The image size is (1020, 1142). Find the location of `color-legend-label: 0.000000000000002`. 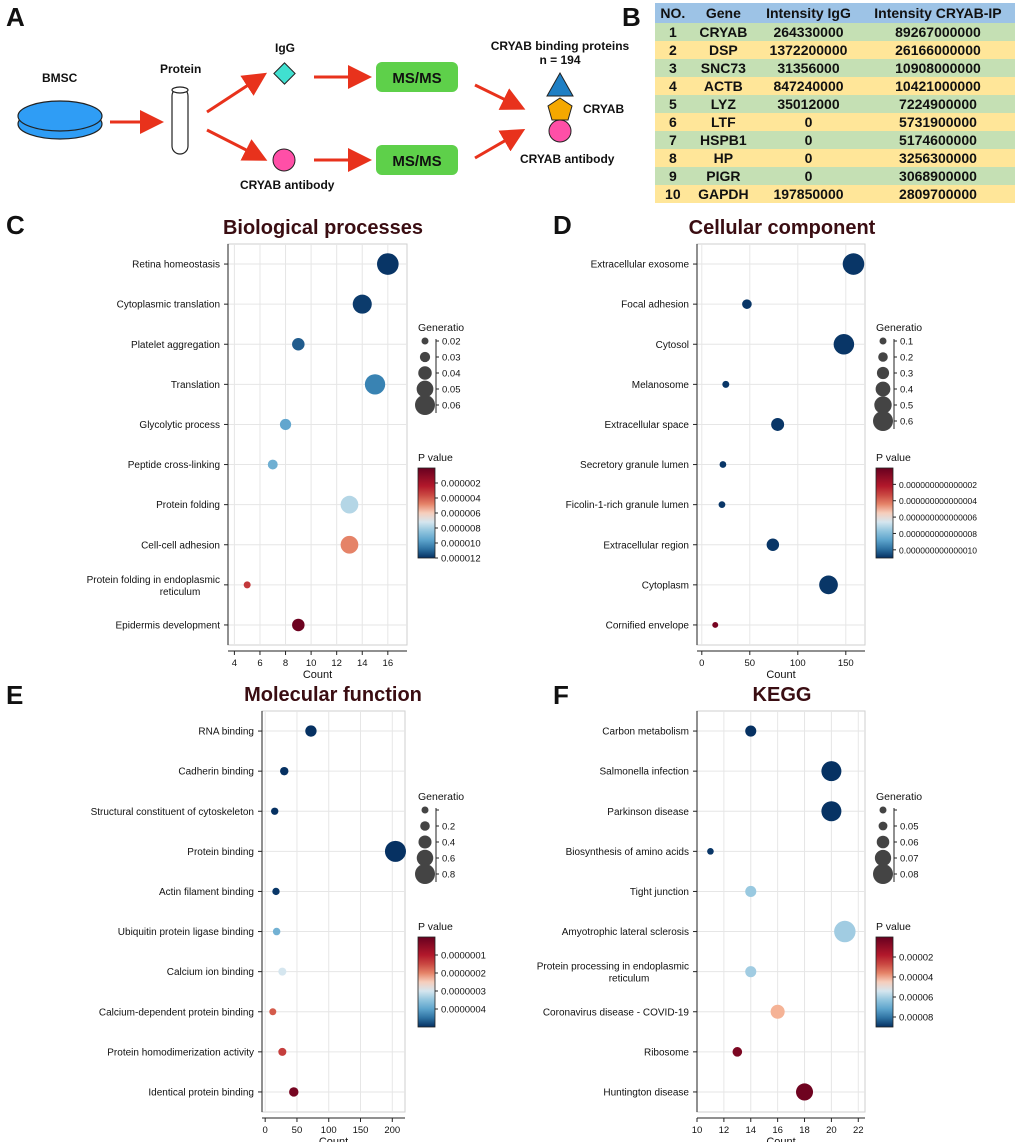

color-legend-label: 0.000000000000002 is located at coordinates (938, 485).